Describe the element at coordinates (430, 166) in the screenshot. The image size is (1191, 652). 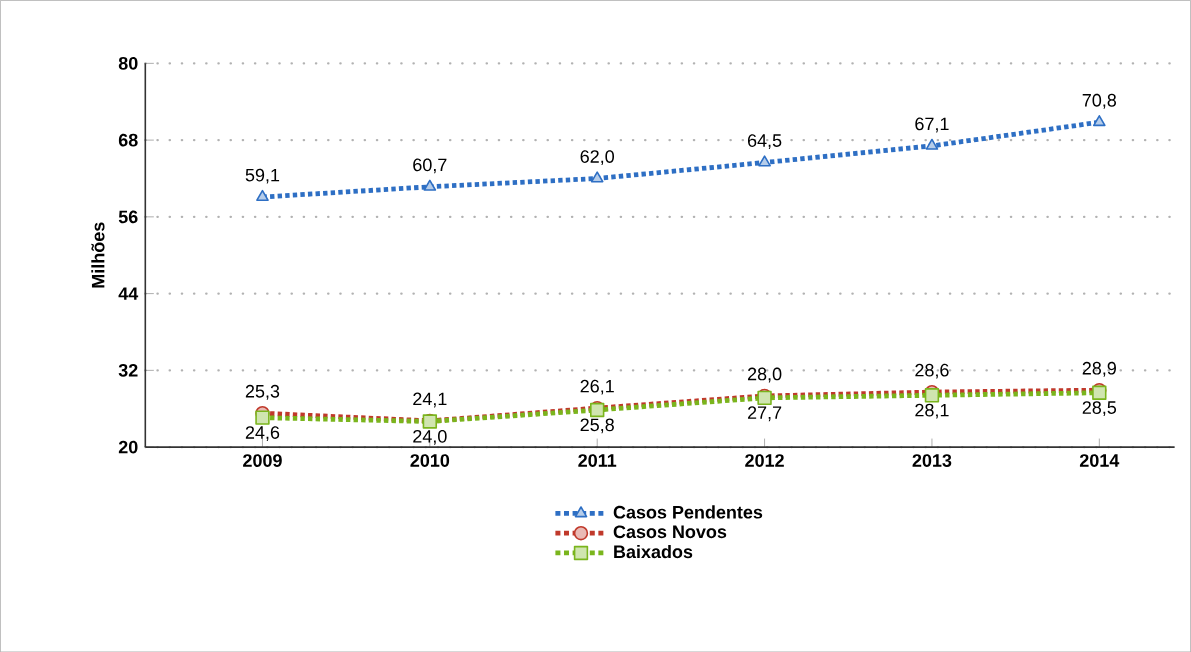
I see `data-label: 60,7` at that location.